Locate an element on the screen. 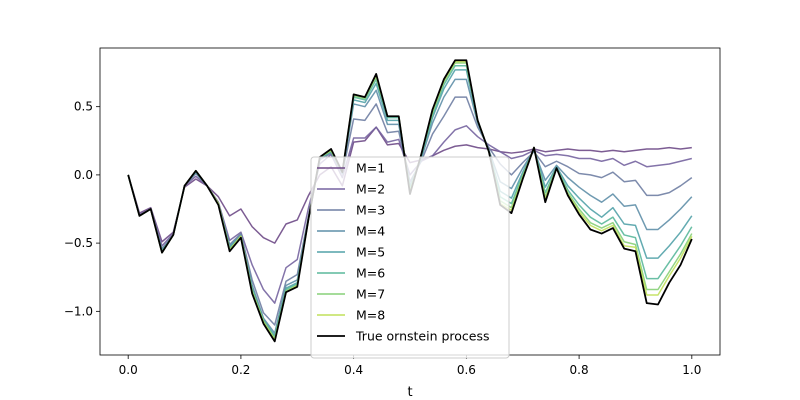 This screenshot has width=800, height=400. legend-label: M=6 is located at coordinates (370, 273).